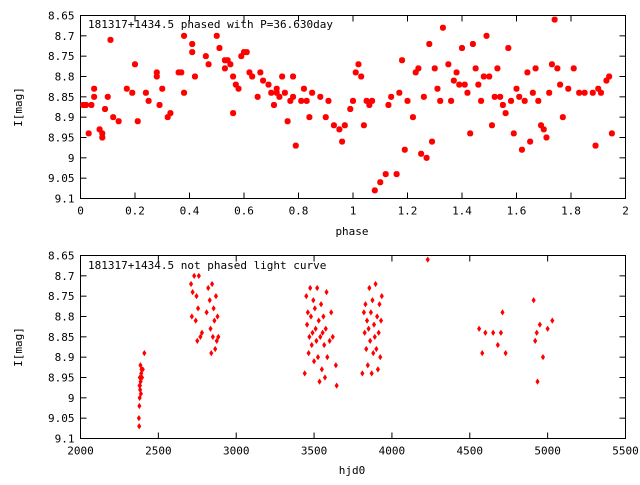 Image resolution: width=640 pixels, height=485 pixels. Describe the element at coordinates (61, 378) in the screenshot. I see `unphased-y-tick-label: 8.95` at that location.